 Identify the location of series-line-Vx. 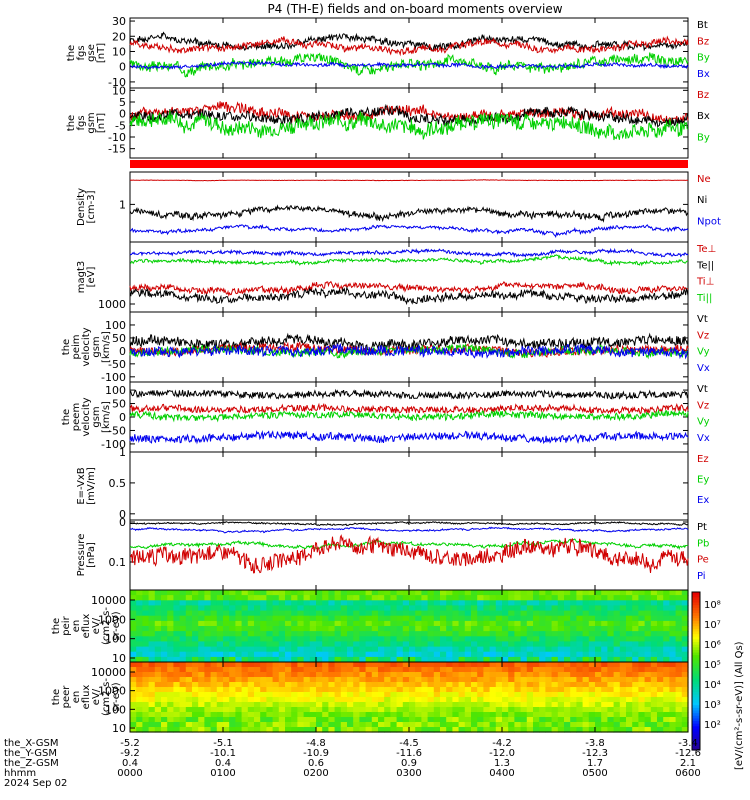
(409, 351).